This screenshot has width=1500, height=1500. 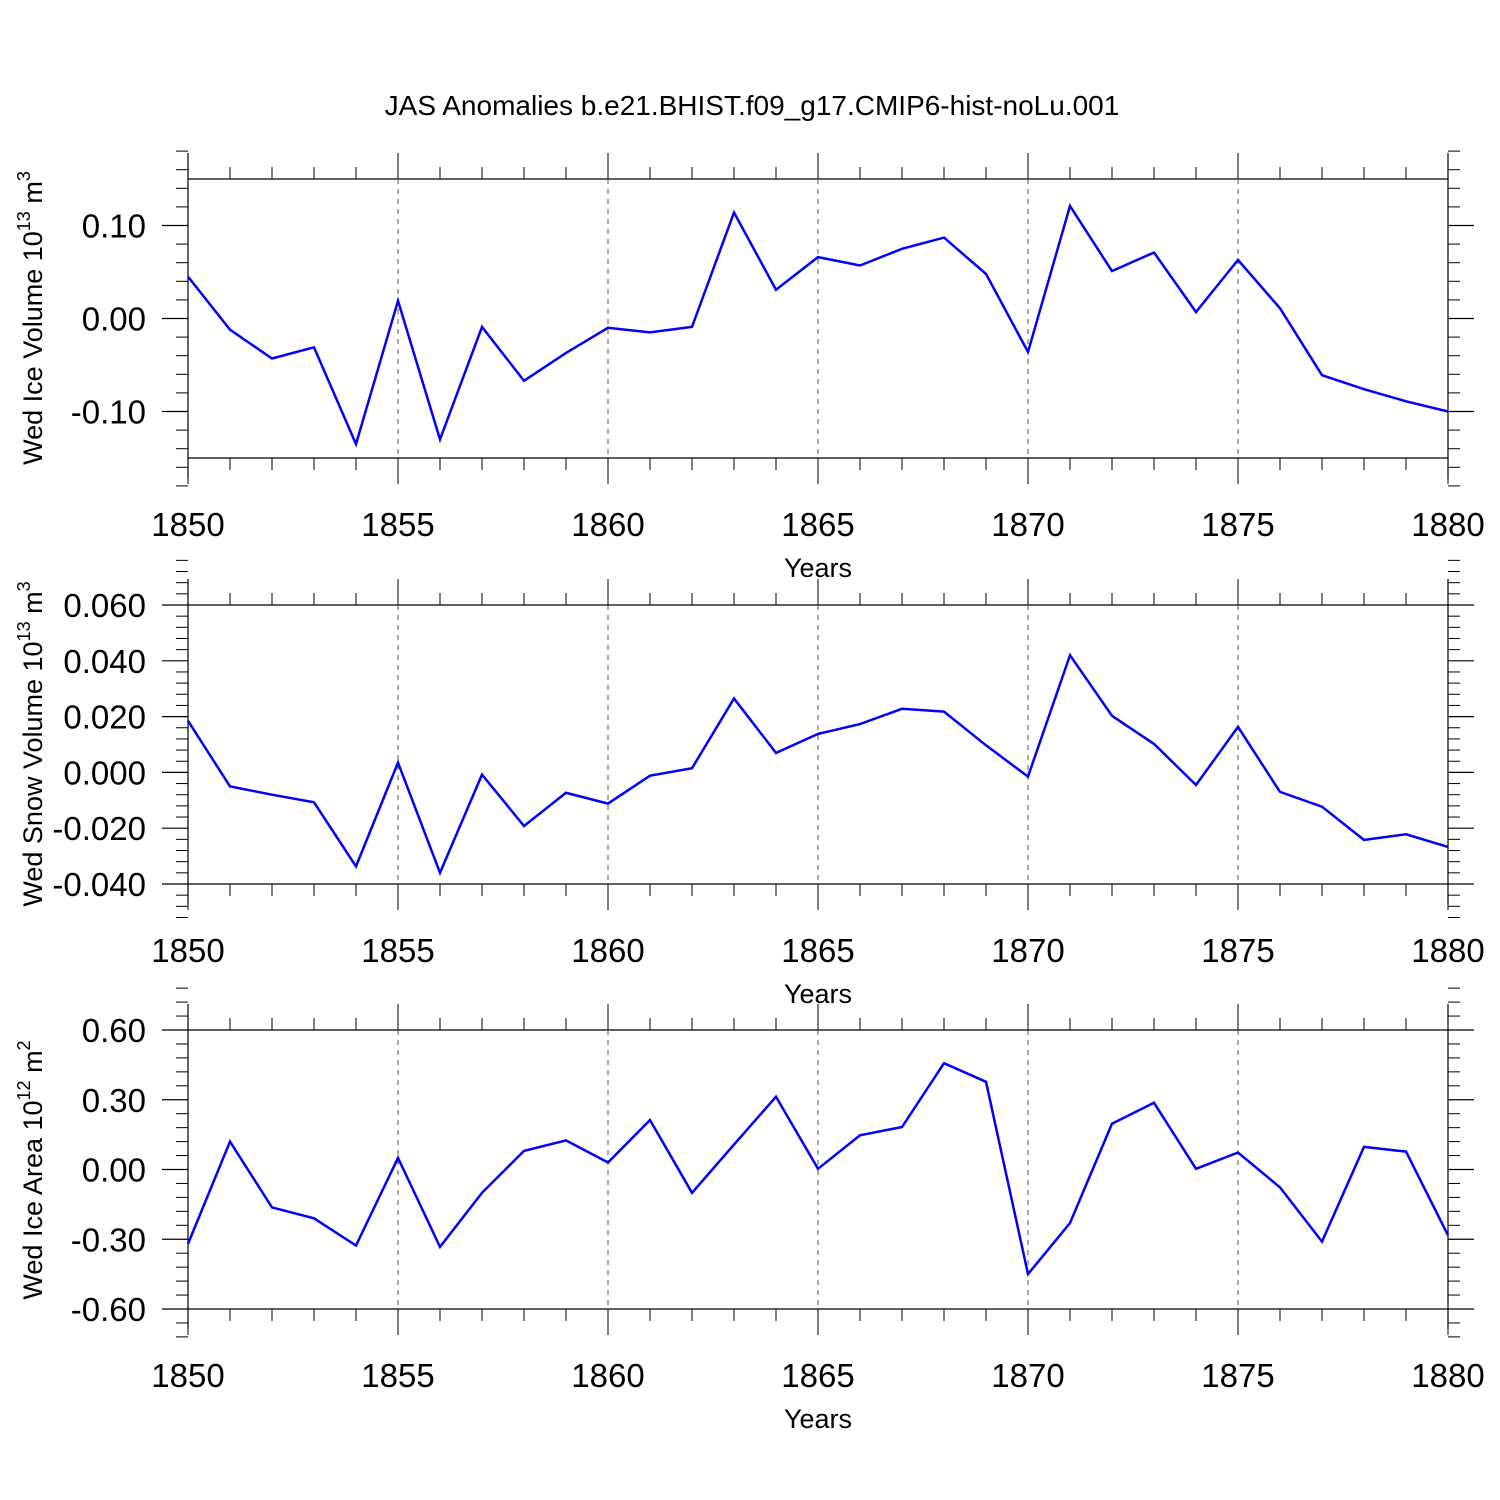 What do you see at coordinates (104, 772) in the screenshot?
I see `y-tick-label: 0.000` at bounding box center [104, 772].